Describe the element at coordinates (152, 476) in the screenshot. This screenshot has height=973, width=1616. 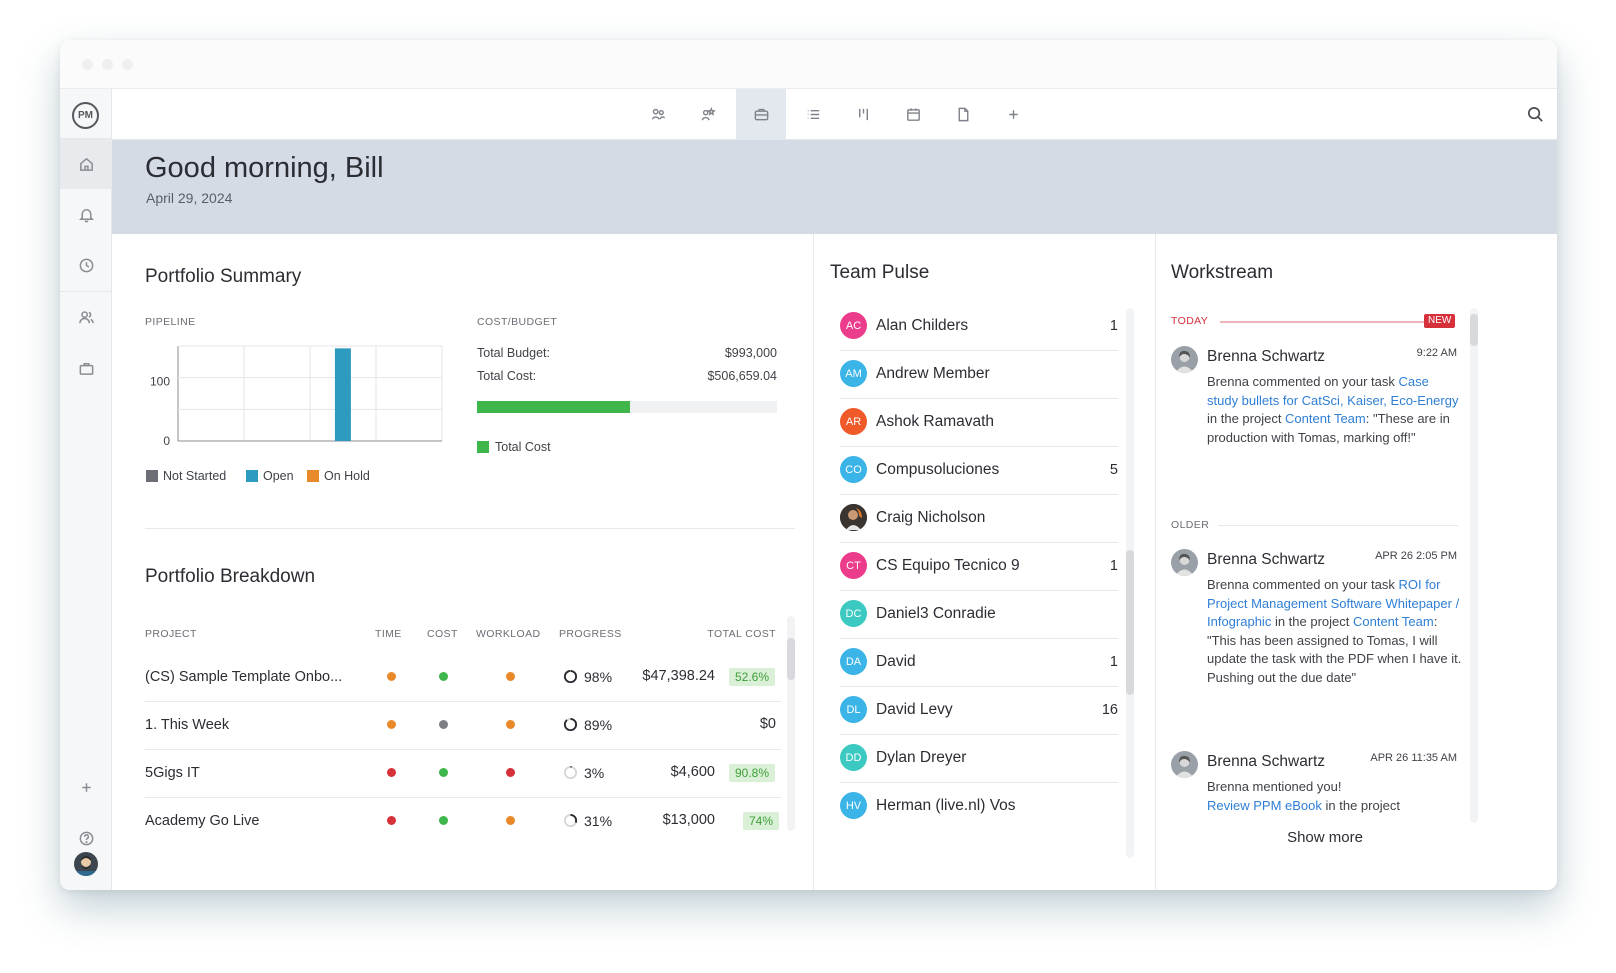
I see `legend-swatch-not-started` at that location.